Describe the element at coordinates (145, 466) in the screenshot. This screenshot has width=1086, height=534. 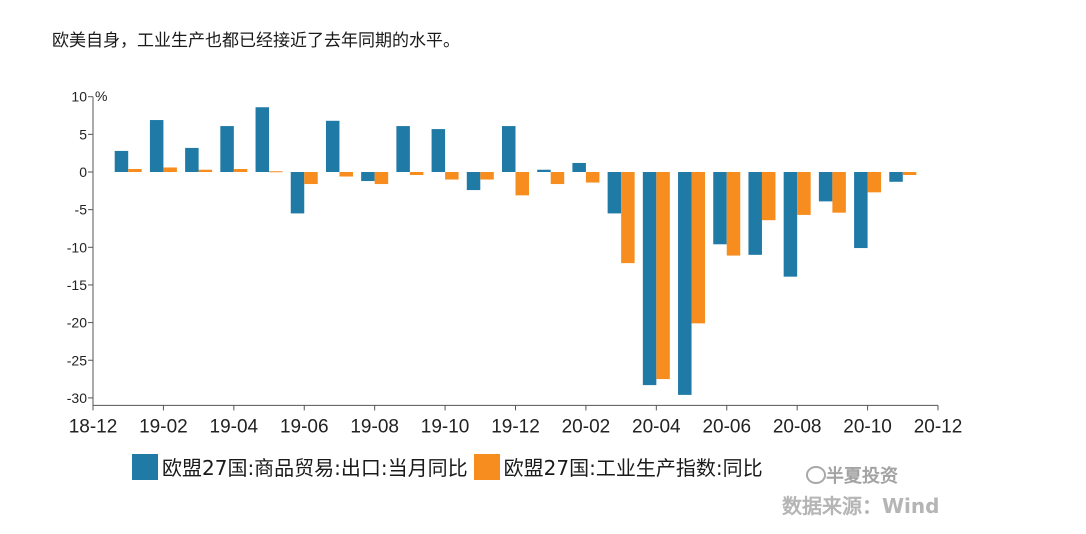
I see `legend-swatch-exports` at that location.